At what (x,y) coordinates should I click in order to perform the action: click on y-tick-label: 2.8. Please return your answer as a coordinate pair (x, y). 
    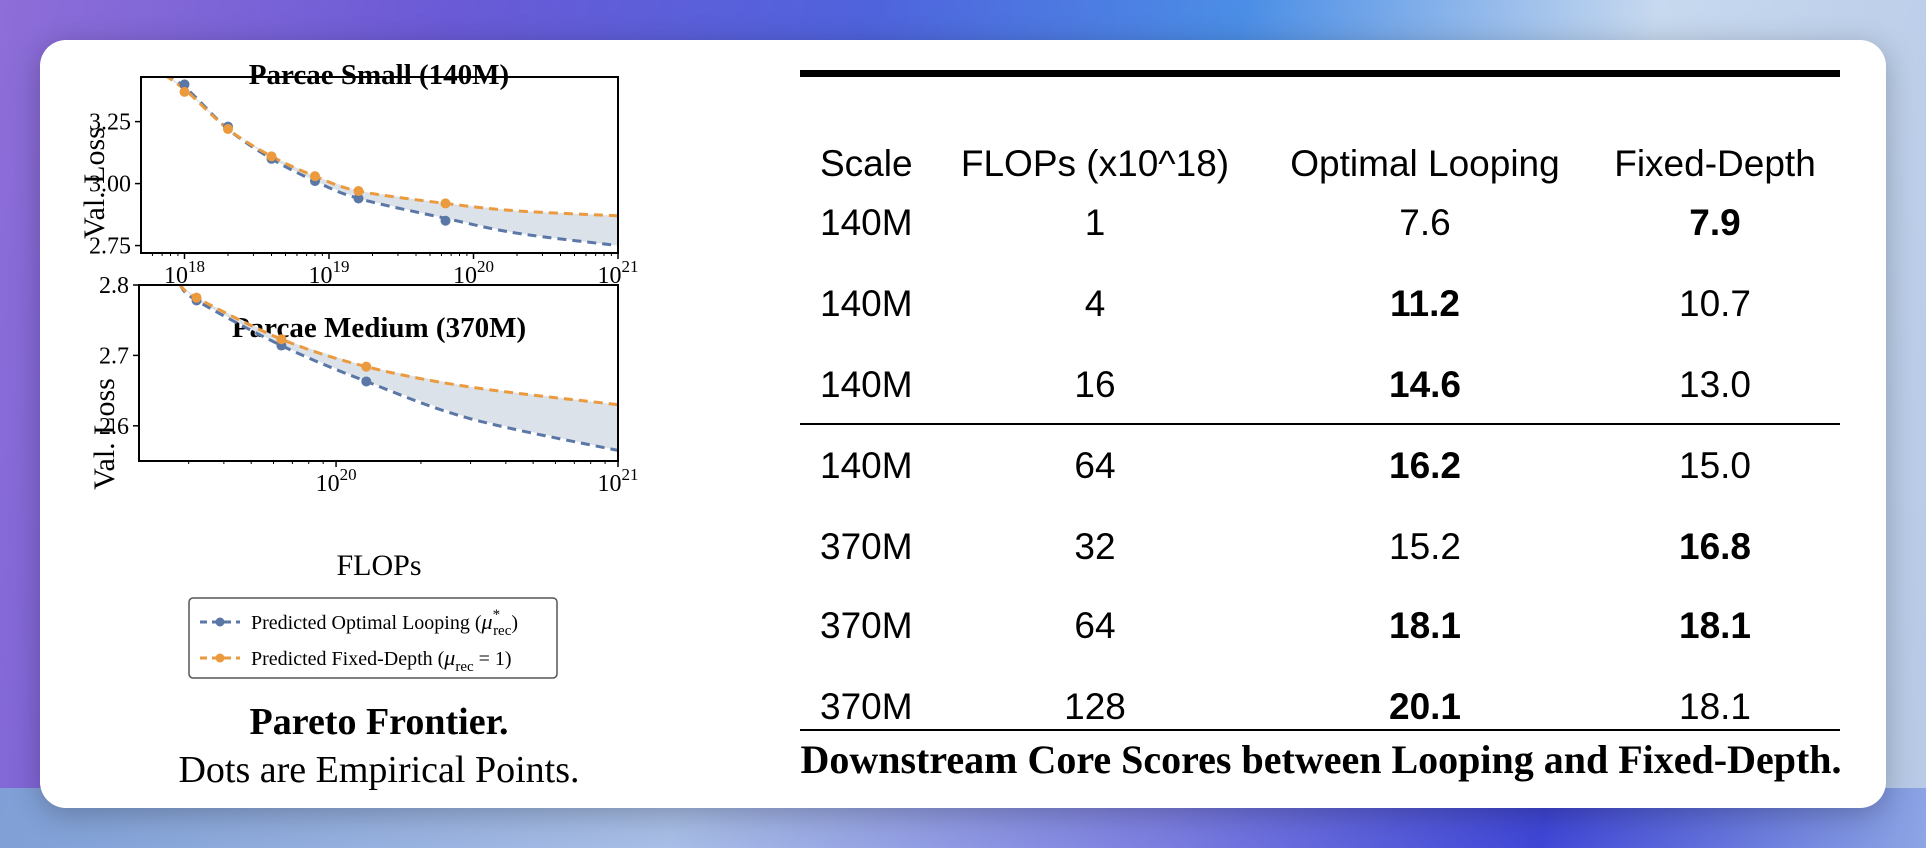
    Looking at the image, I should click on (114, 286).